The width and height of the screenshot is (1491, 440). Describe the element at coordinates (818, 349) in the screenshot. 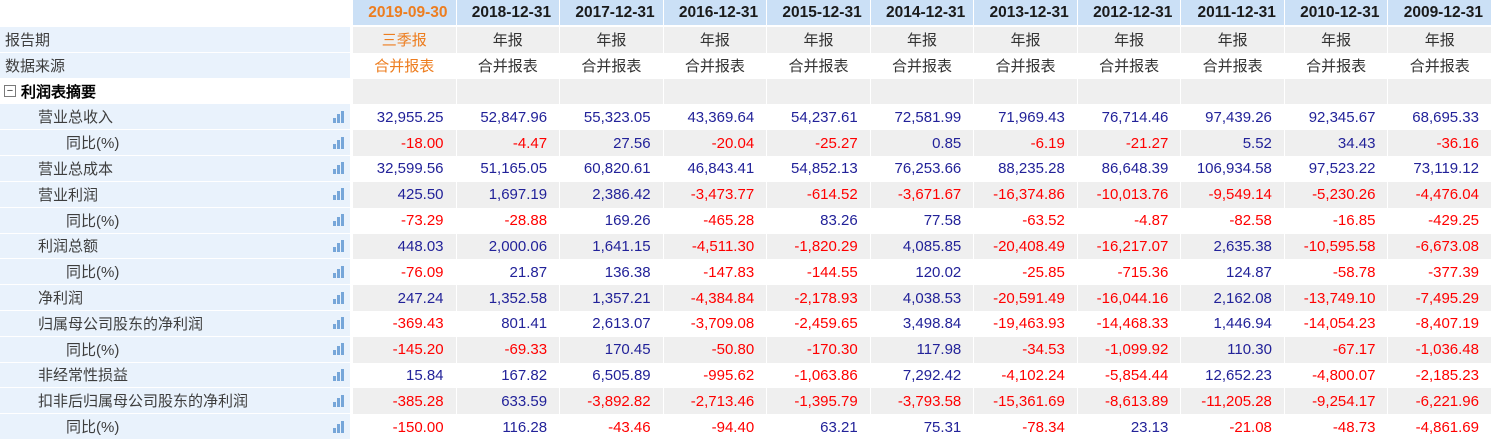

I see `cell-value: -170.30` at that location.